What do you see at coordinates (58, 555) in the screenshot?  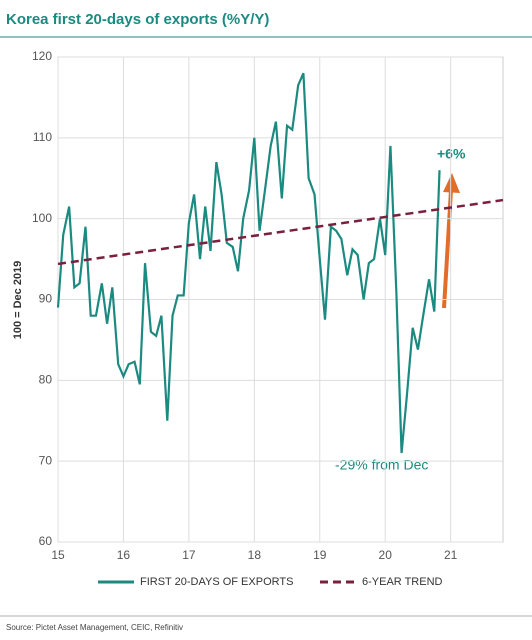 I see `x-tick-label: 15` at bounding box center [58, 555].